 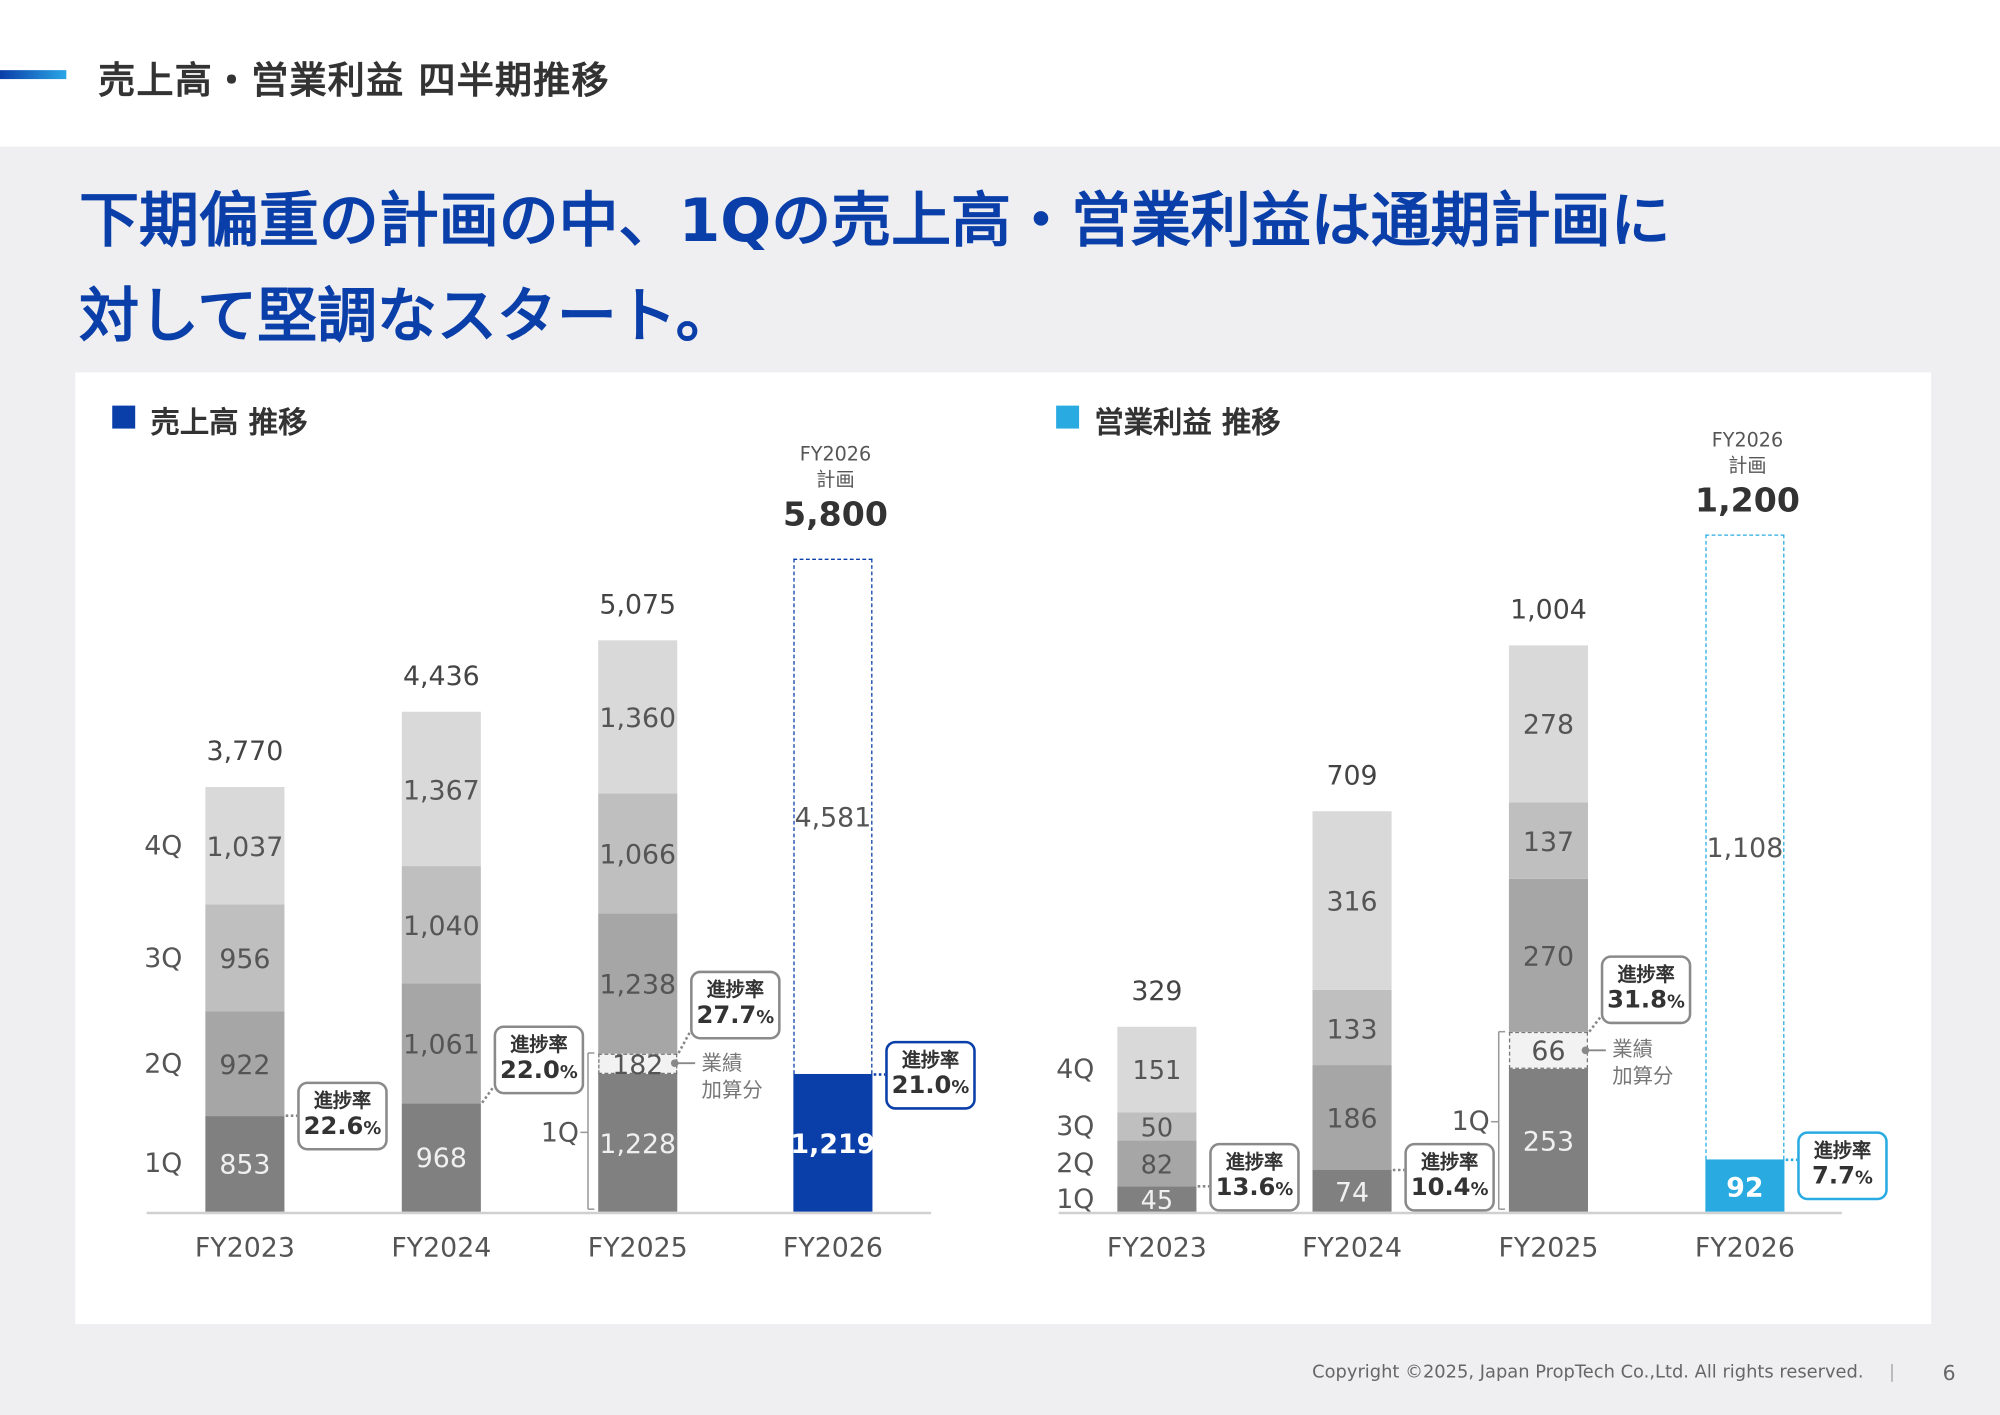 I want to click on progress-rate: 27.7%, so click(x=735, y=1015).